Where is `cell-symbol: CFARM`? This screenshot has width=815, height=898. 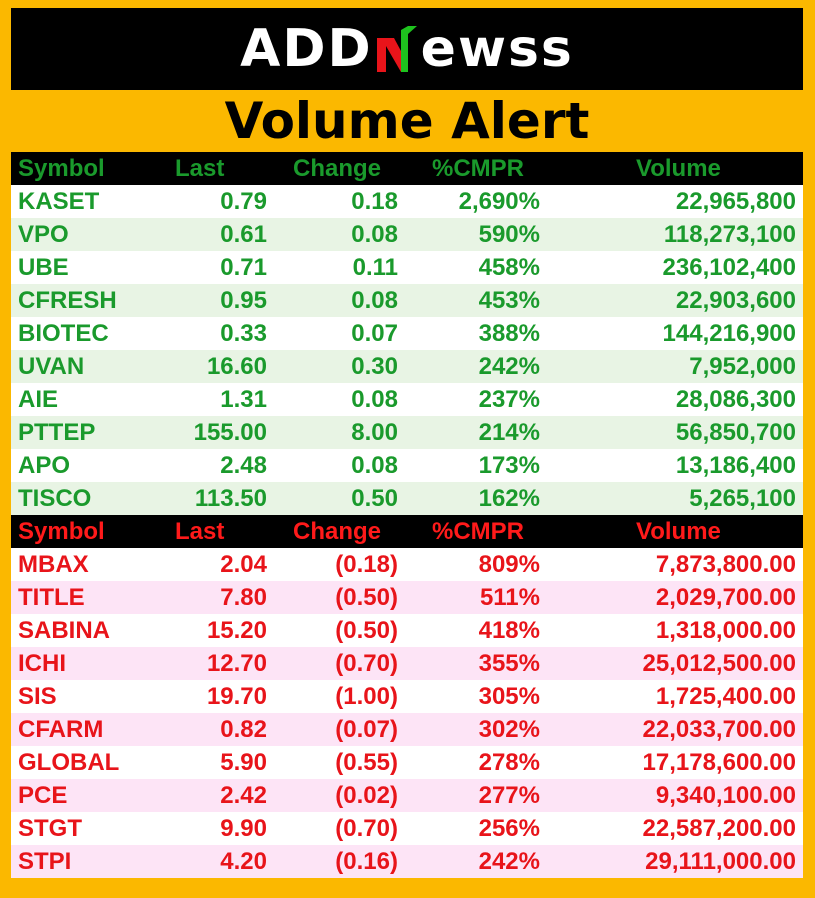 cell-symbol: CFARM is located at coordinates (61, 729).